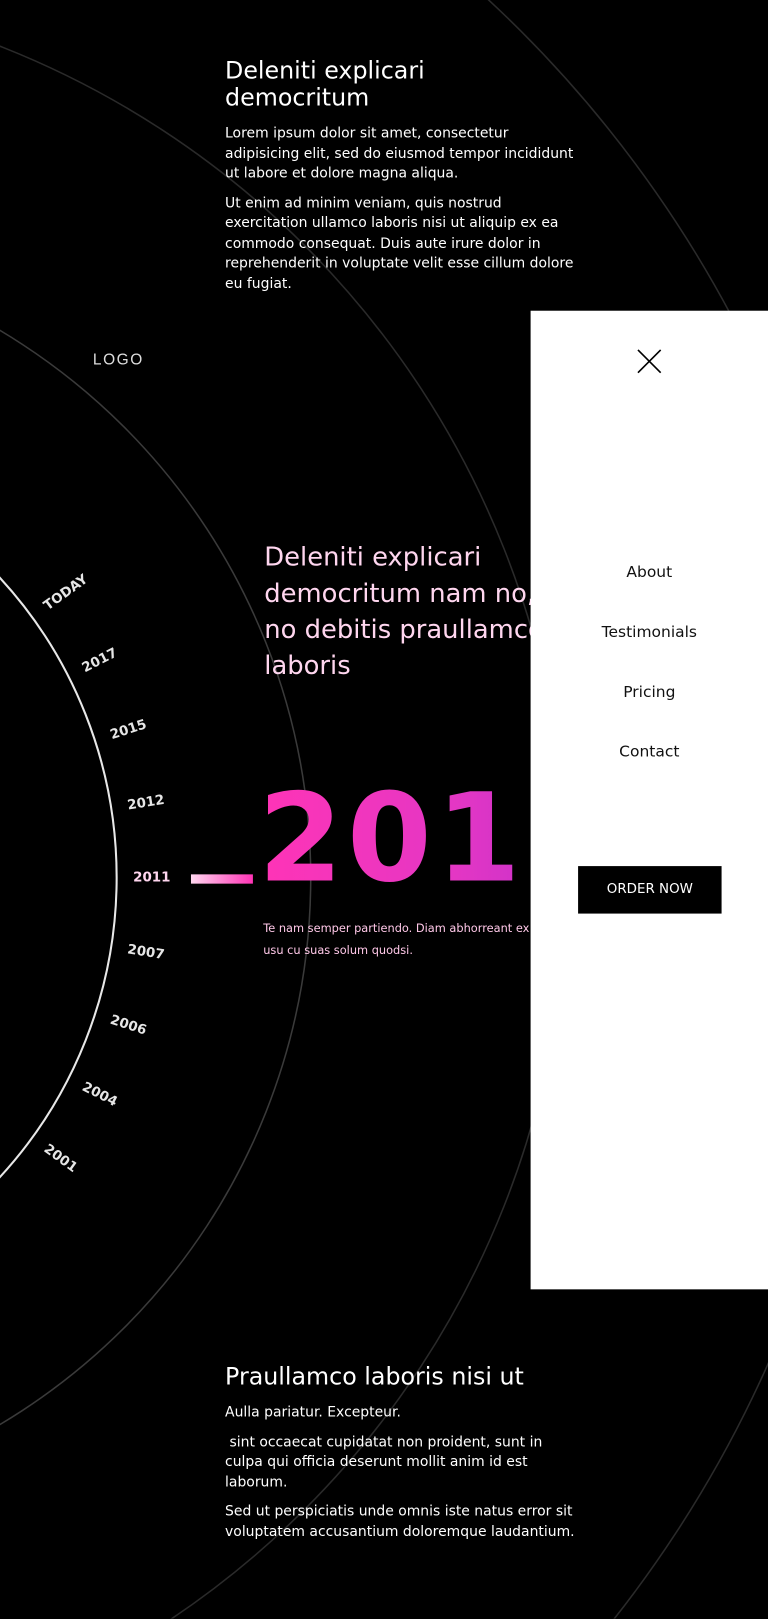 The image size is (768, 1619). Describe the element at coordinates (649, 751) in the screenshot. I see `menu-item: Contact` at that location.